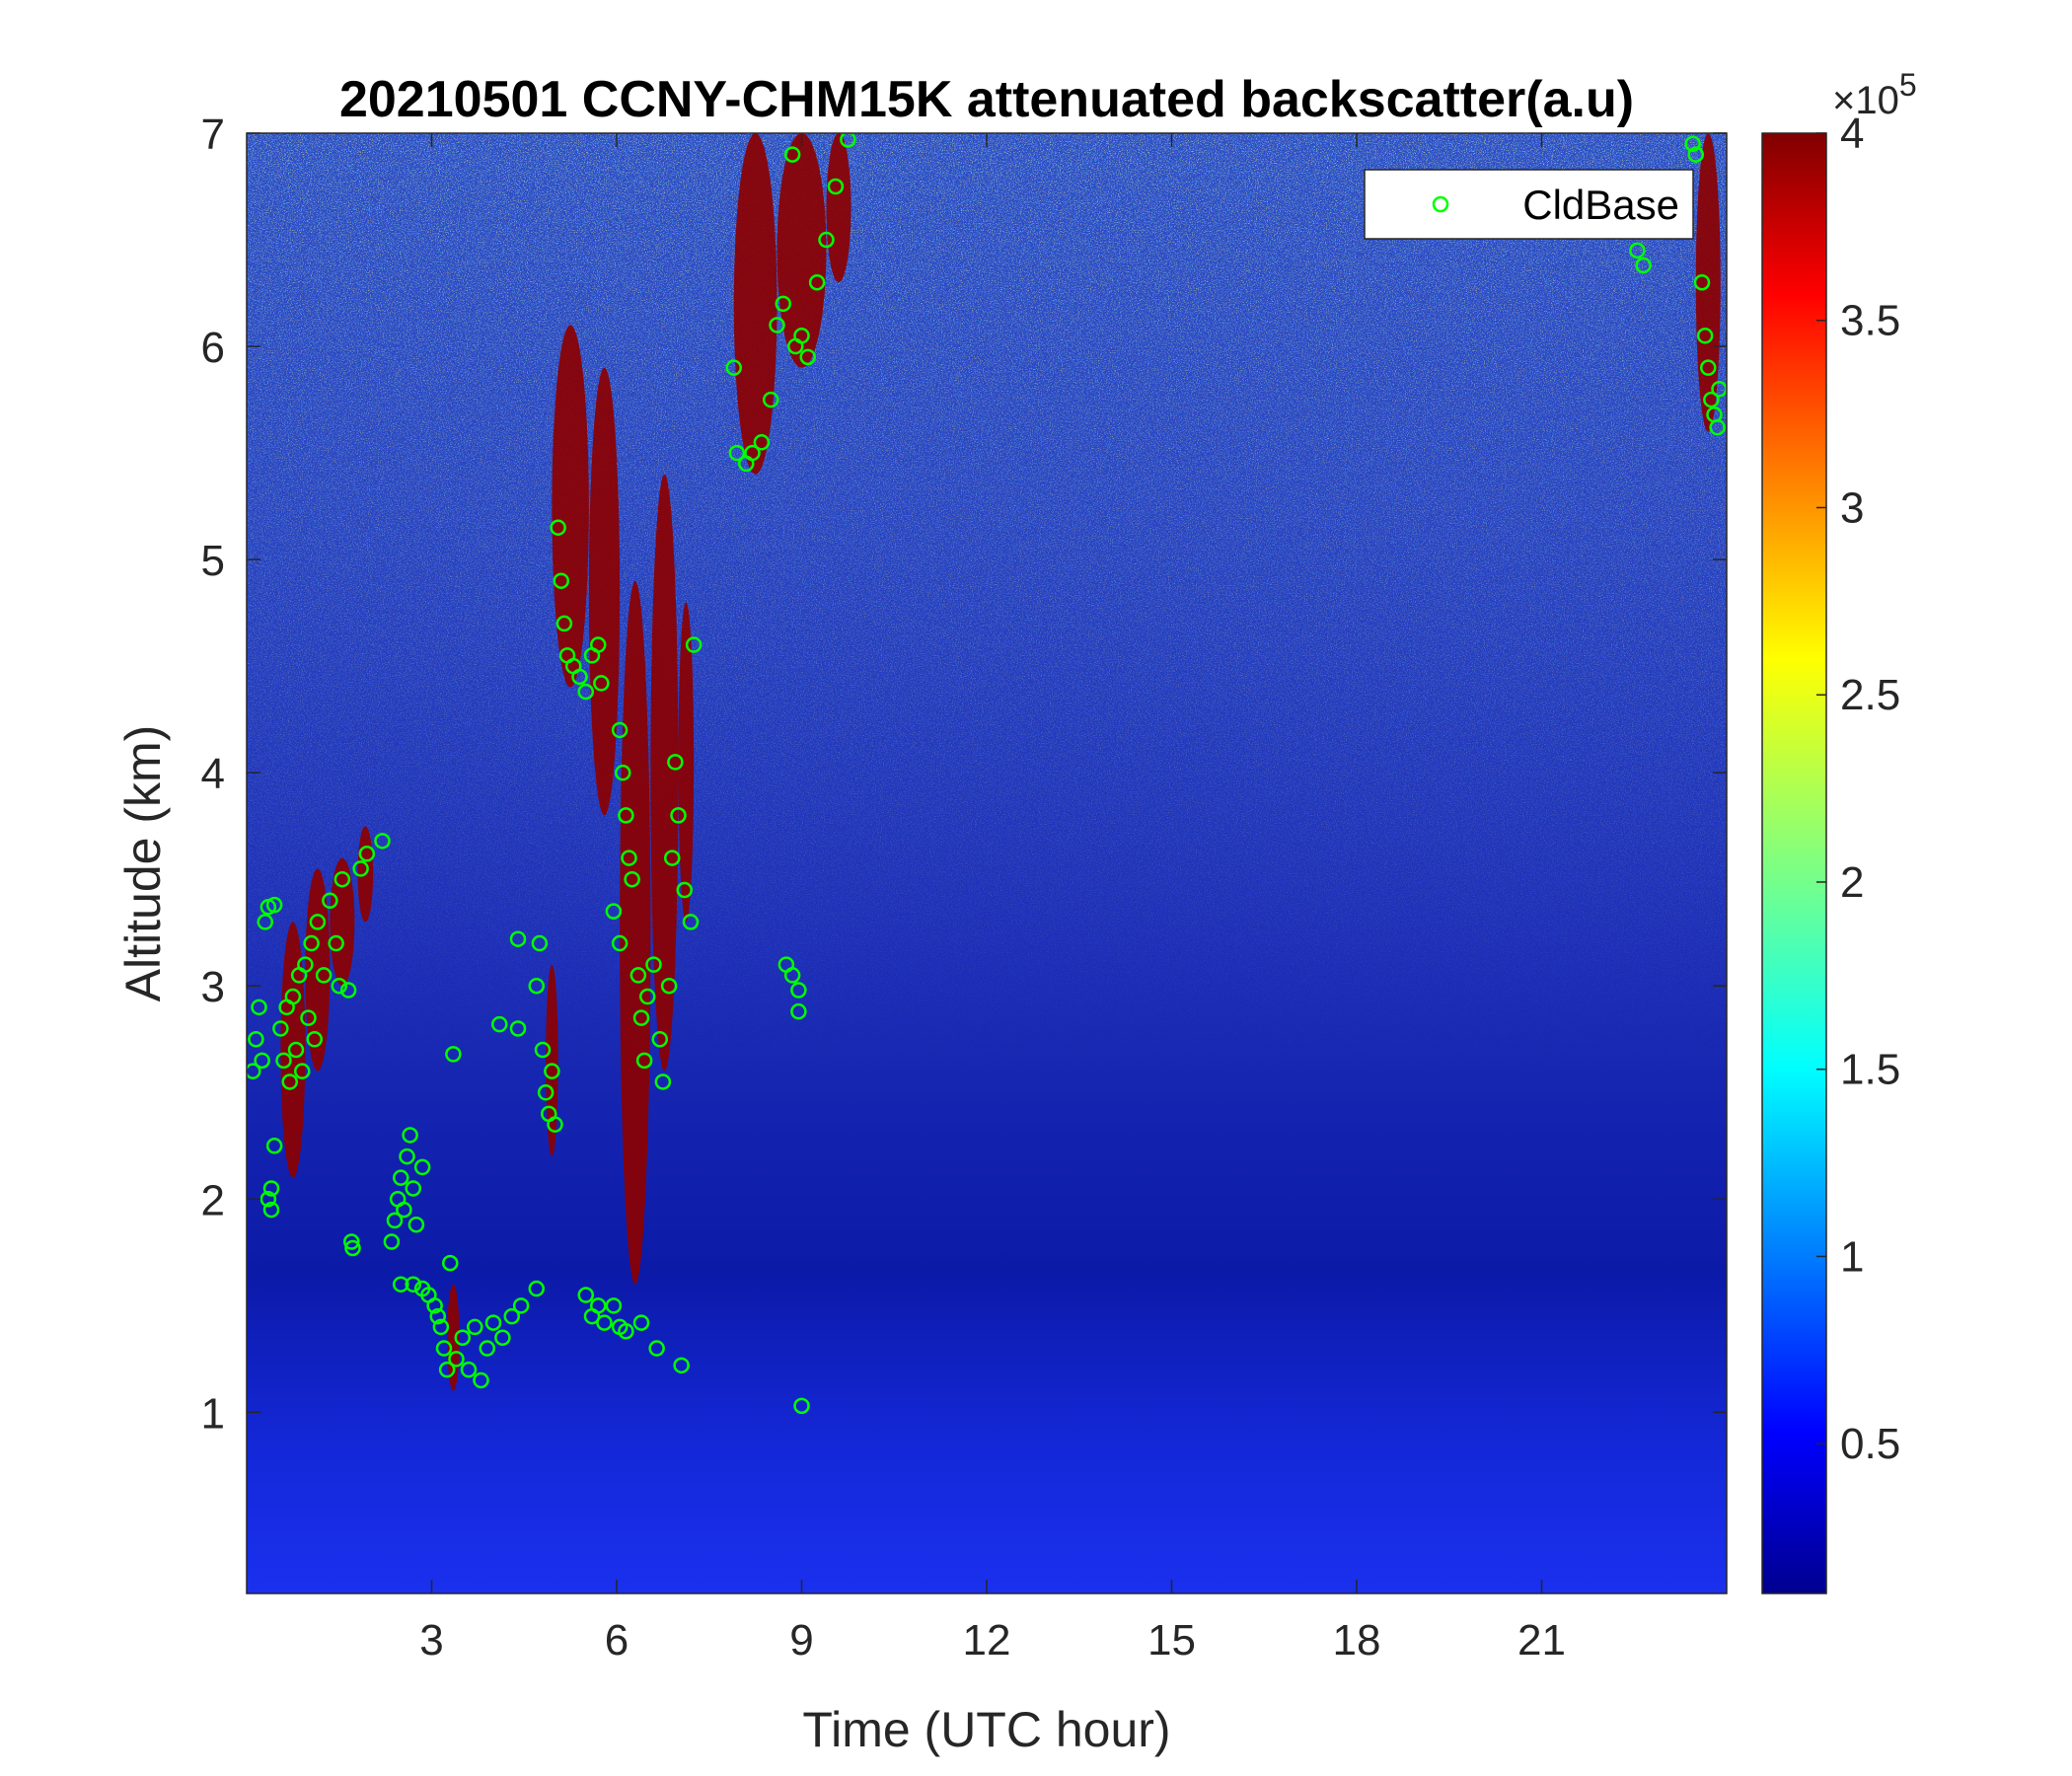 The image size is (2072, 1776). What do you see at coordinates (1858, 789) in the screenshot?
I see `colorbar-ticks: 0.5 1 1.5 2 2.5 3 3.5 4` at bounding box center [1858, 789].